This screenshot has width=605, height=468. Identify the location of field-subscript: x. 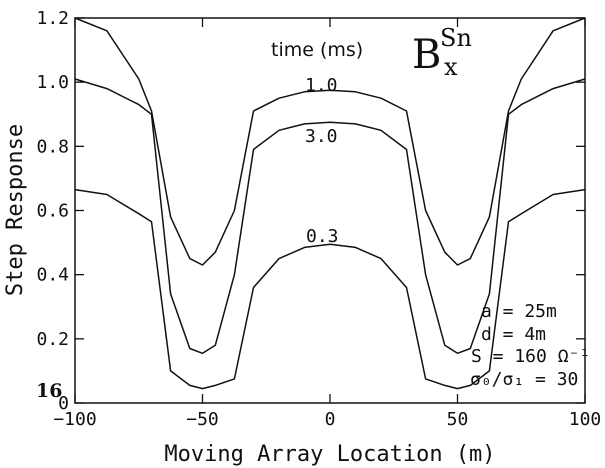
(451, 67).